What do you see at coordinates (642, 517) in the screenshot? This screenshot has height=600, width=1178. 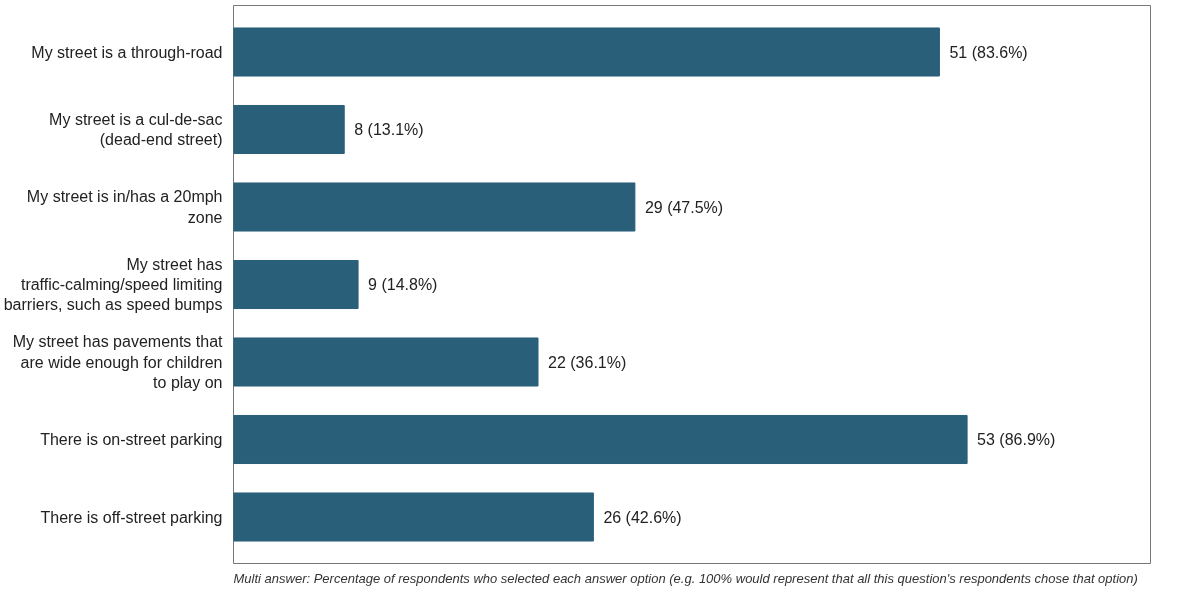 I see `data-label: 26 (42.6%)` at bounding box center [642, 517].